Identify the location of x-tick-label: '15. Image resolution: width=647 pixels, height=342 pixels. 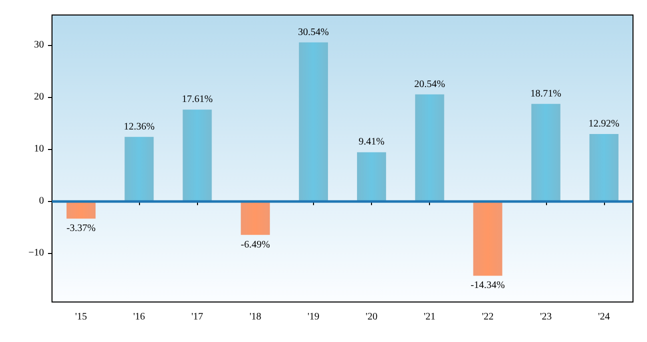
(81, 317).